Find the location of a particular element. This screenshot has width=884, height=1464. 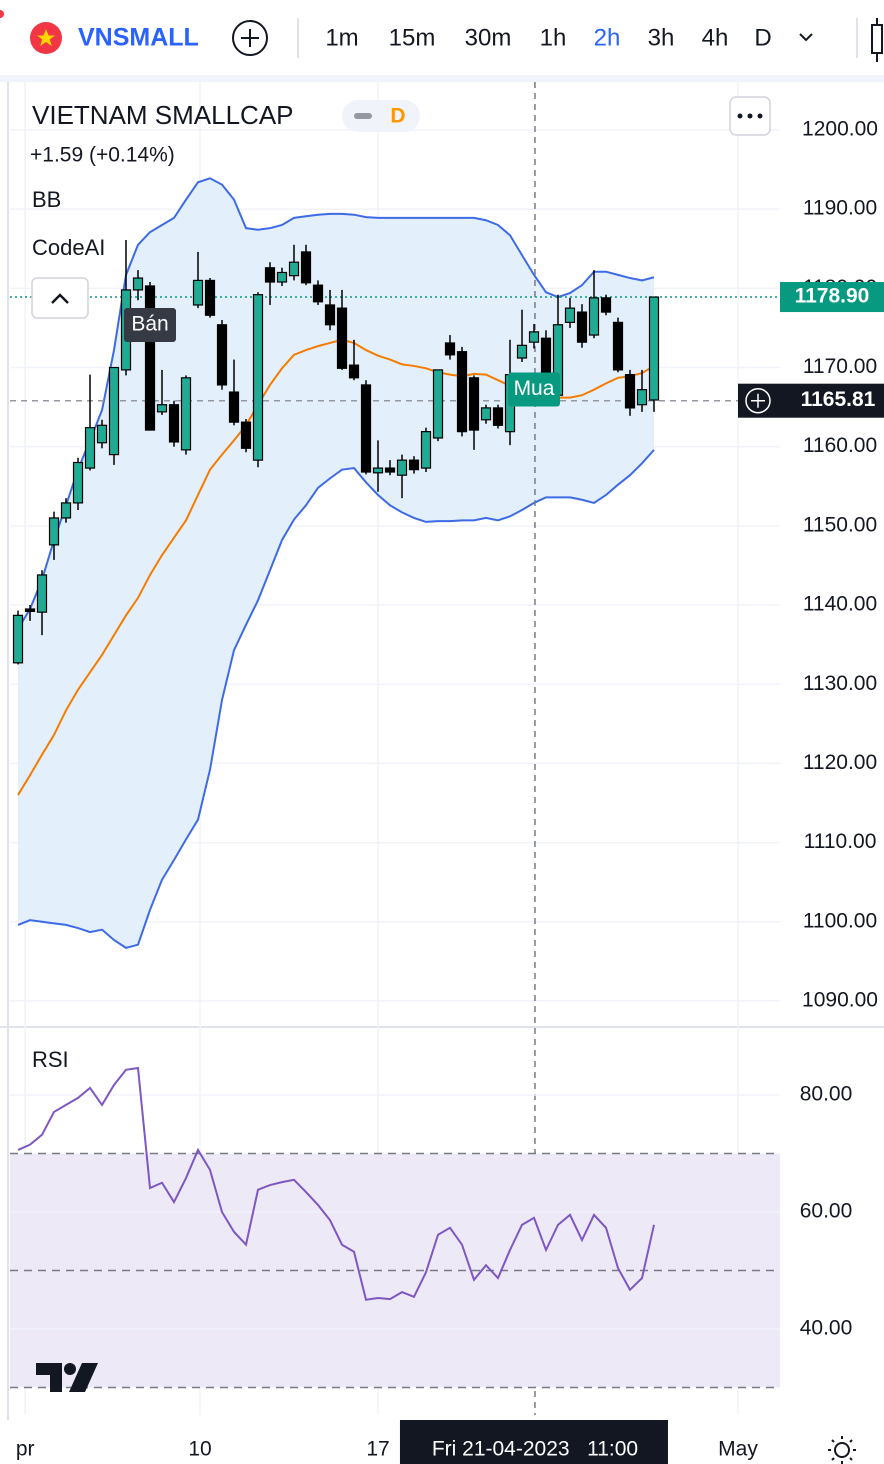

y-tick-label: 1120.00 is located at coordinates (840, 762).